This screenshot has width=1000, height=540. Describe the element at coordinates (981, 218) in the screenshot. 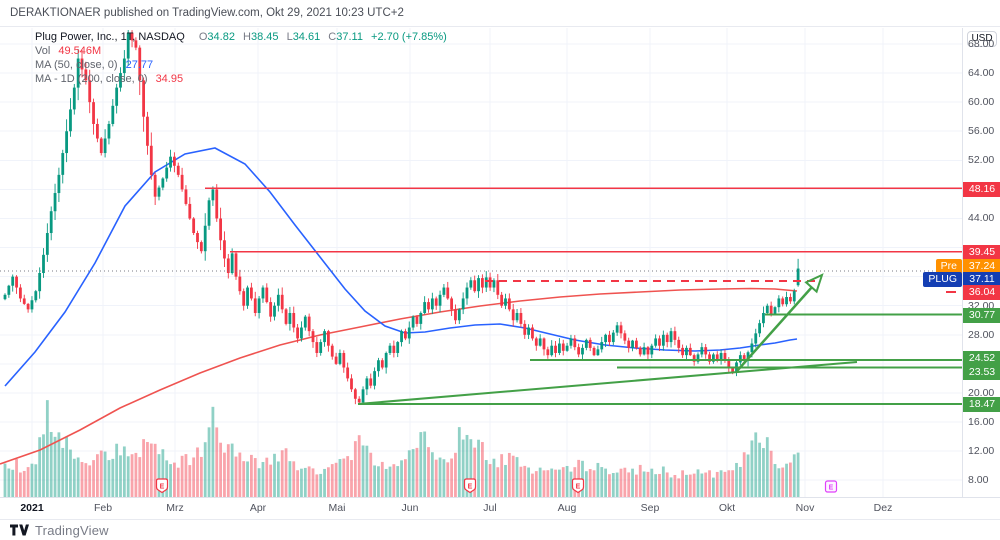

I see `price-tick-label: 44.00` at that location.